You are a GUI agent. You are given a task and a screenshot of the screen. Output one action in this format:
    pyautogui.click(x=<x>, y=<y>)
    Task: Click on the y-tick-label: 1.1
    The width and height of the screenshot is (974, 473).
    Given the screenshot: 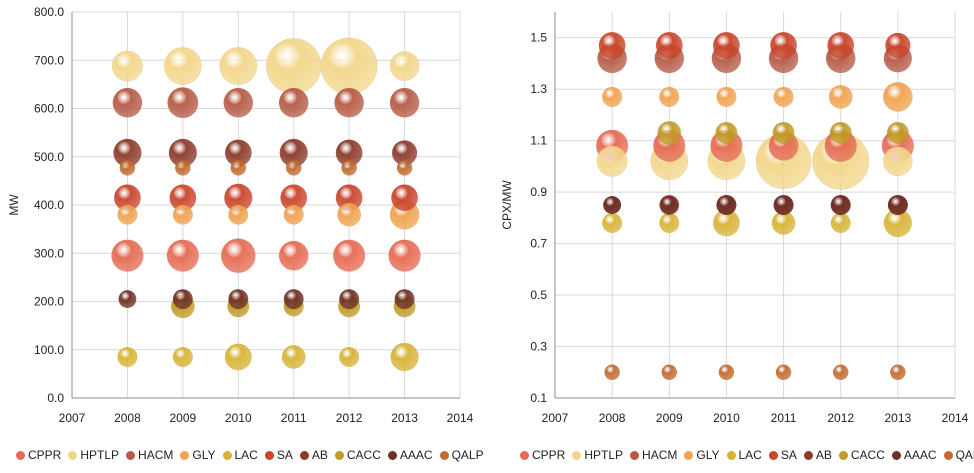 What is the action you would take?
    pyautogui.click(x=538, y=141)
    